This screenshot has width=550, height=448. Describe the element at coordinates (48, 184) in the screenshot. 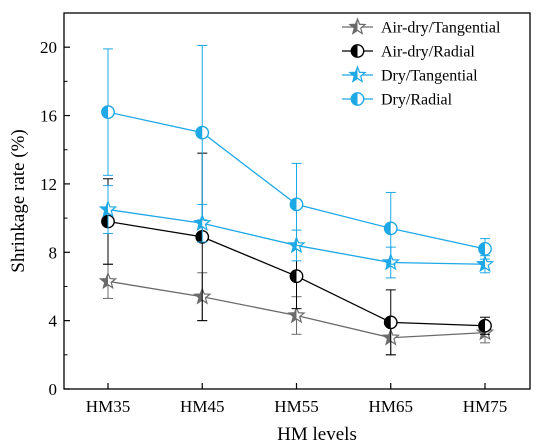

I see `y-tick-label: 12` at that location.